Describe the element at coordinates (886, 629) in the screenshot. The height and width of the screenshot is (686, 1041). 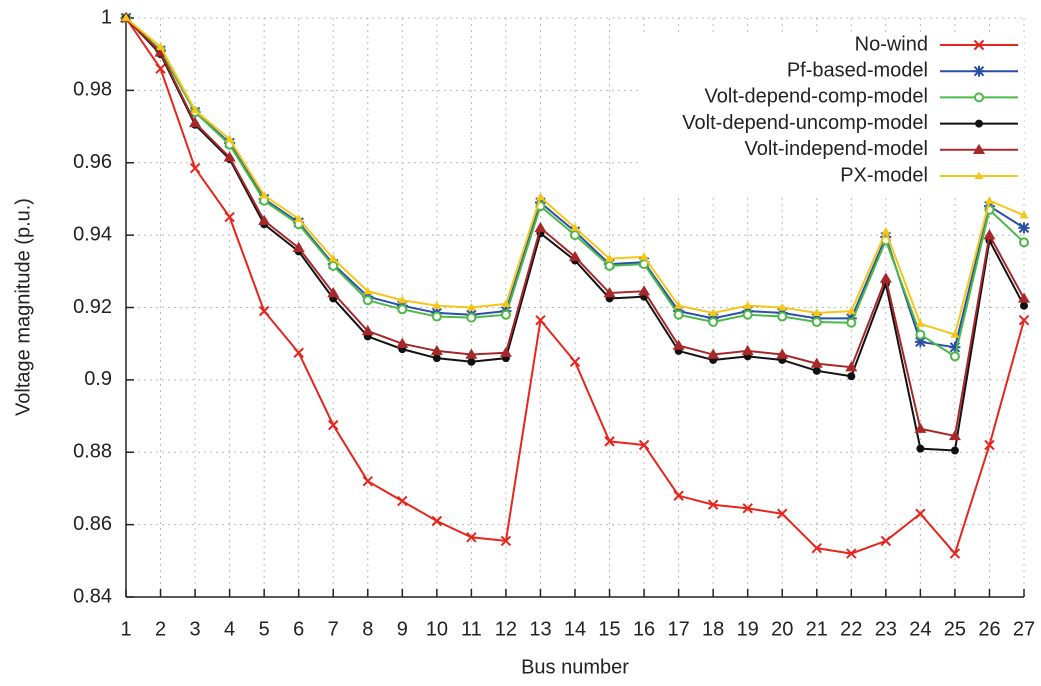
I see `x-tick-label: 23` at that location.